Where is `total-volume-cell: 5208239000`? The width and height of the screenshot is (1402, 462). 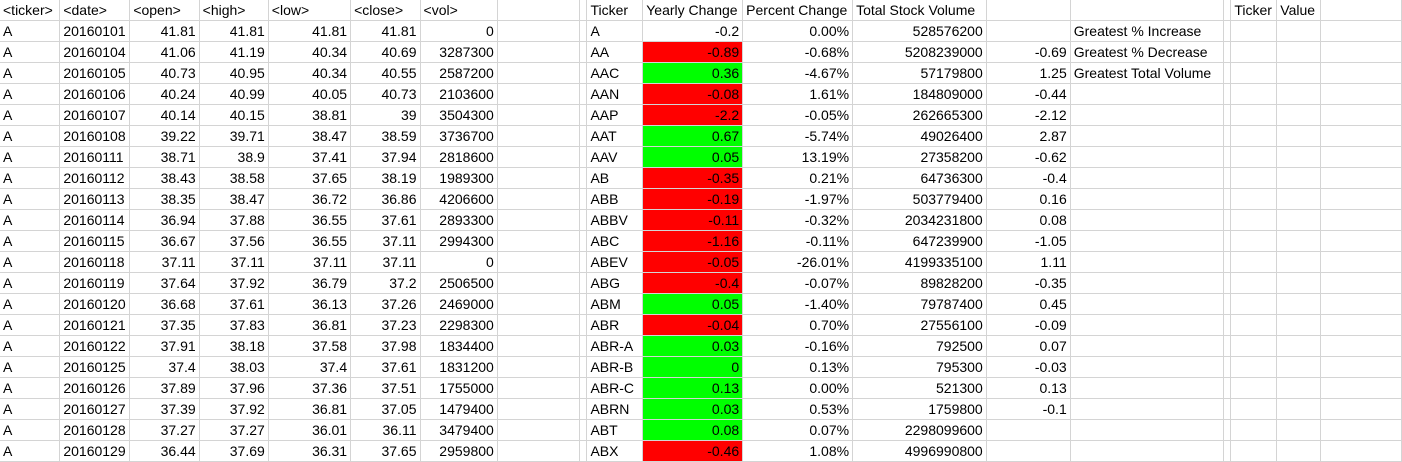
total-volume-cell: 5208239000 is located at coordinates (919, 52).